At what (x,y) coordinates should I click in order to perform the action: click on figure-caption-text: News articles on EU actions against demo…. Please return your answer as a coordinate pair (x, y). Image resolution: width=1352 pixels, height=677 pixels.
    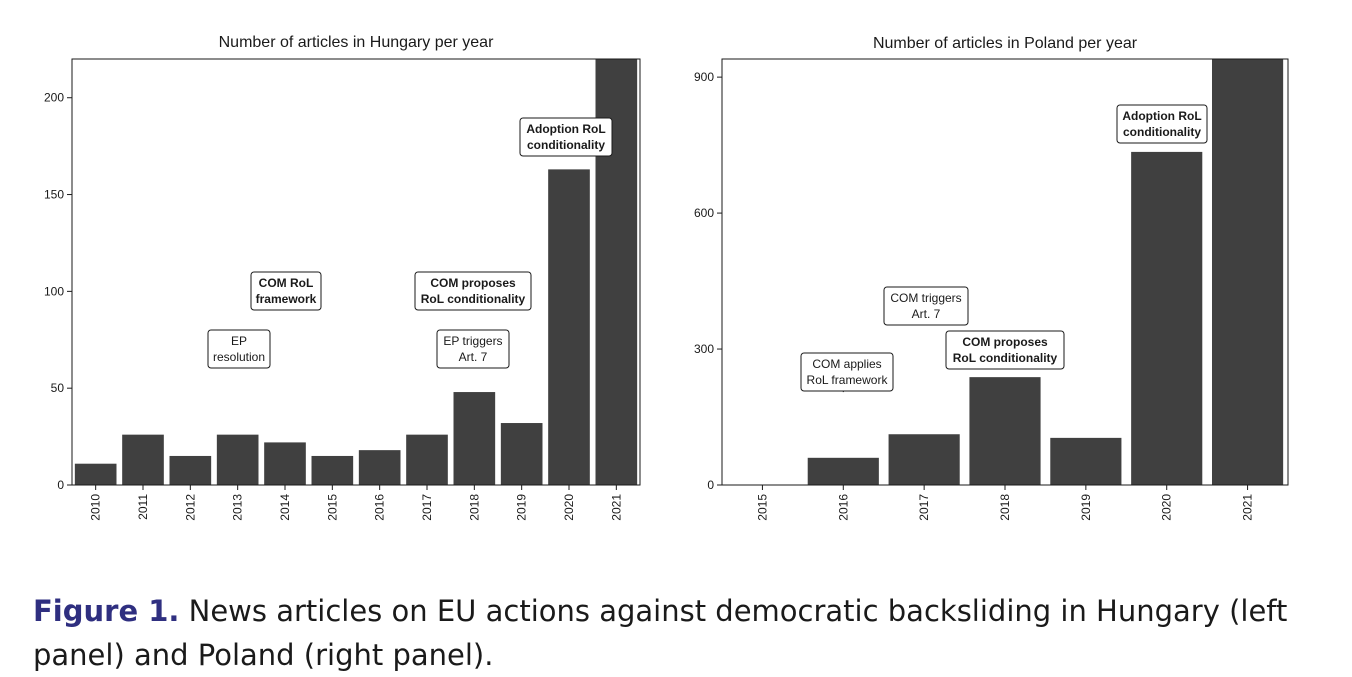
    Looking at the image, I should click on (660, 633).